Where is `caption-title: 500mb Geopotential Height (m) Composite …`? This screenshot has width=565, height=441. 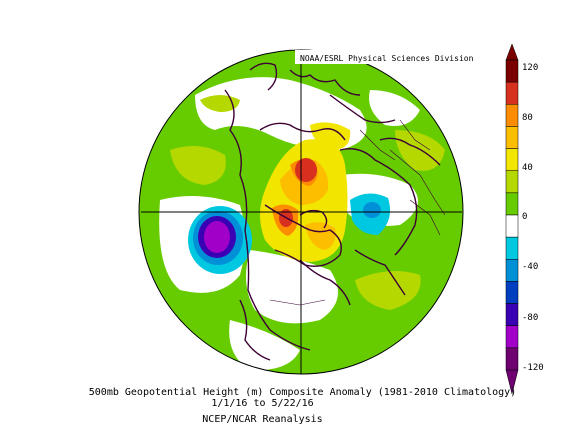
caption-title: 500mb Geopotential Height (m) Composite … is located at coordinates (302, 392).